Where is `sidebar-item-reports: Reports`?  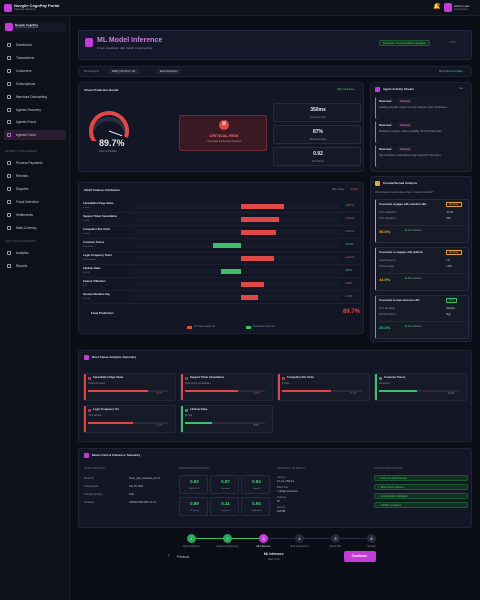 sidebar-item-reports: Reports is located at coordinates (35, 266).